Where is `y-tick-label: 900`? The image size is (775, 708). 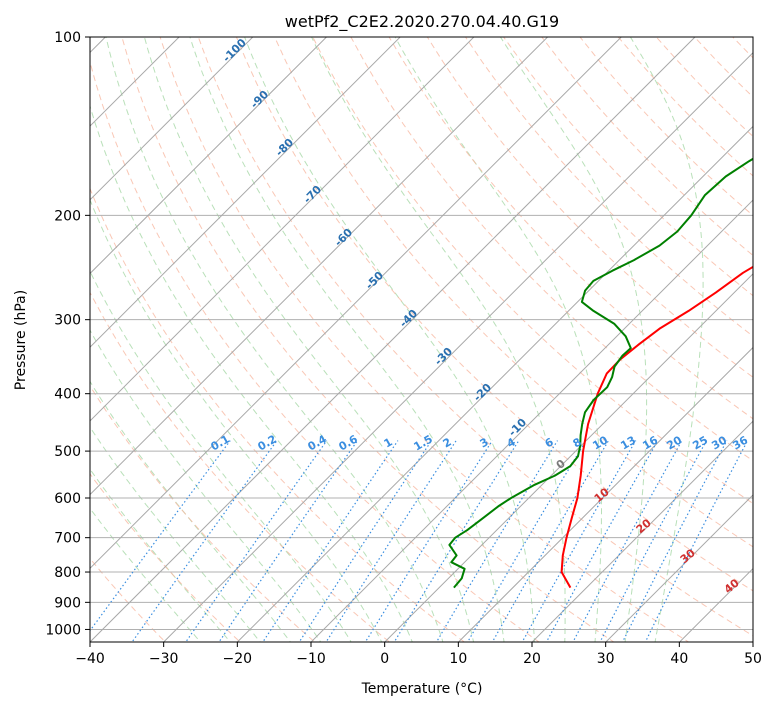
y-tick-label: 900 is located at coordinates (67, 603).